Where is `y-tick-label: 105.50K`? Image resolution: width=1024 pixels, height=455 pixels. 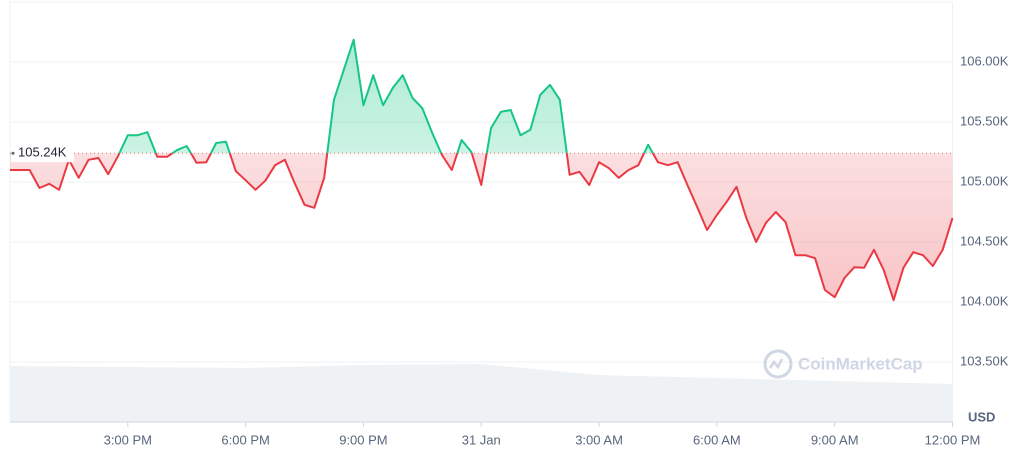
y-tick-label: 105.50K is located at coordinates (984, 120).